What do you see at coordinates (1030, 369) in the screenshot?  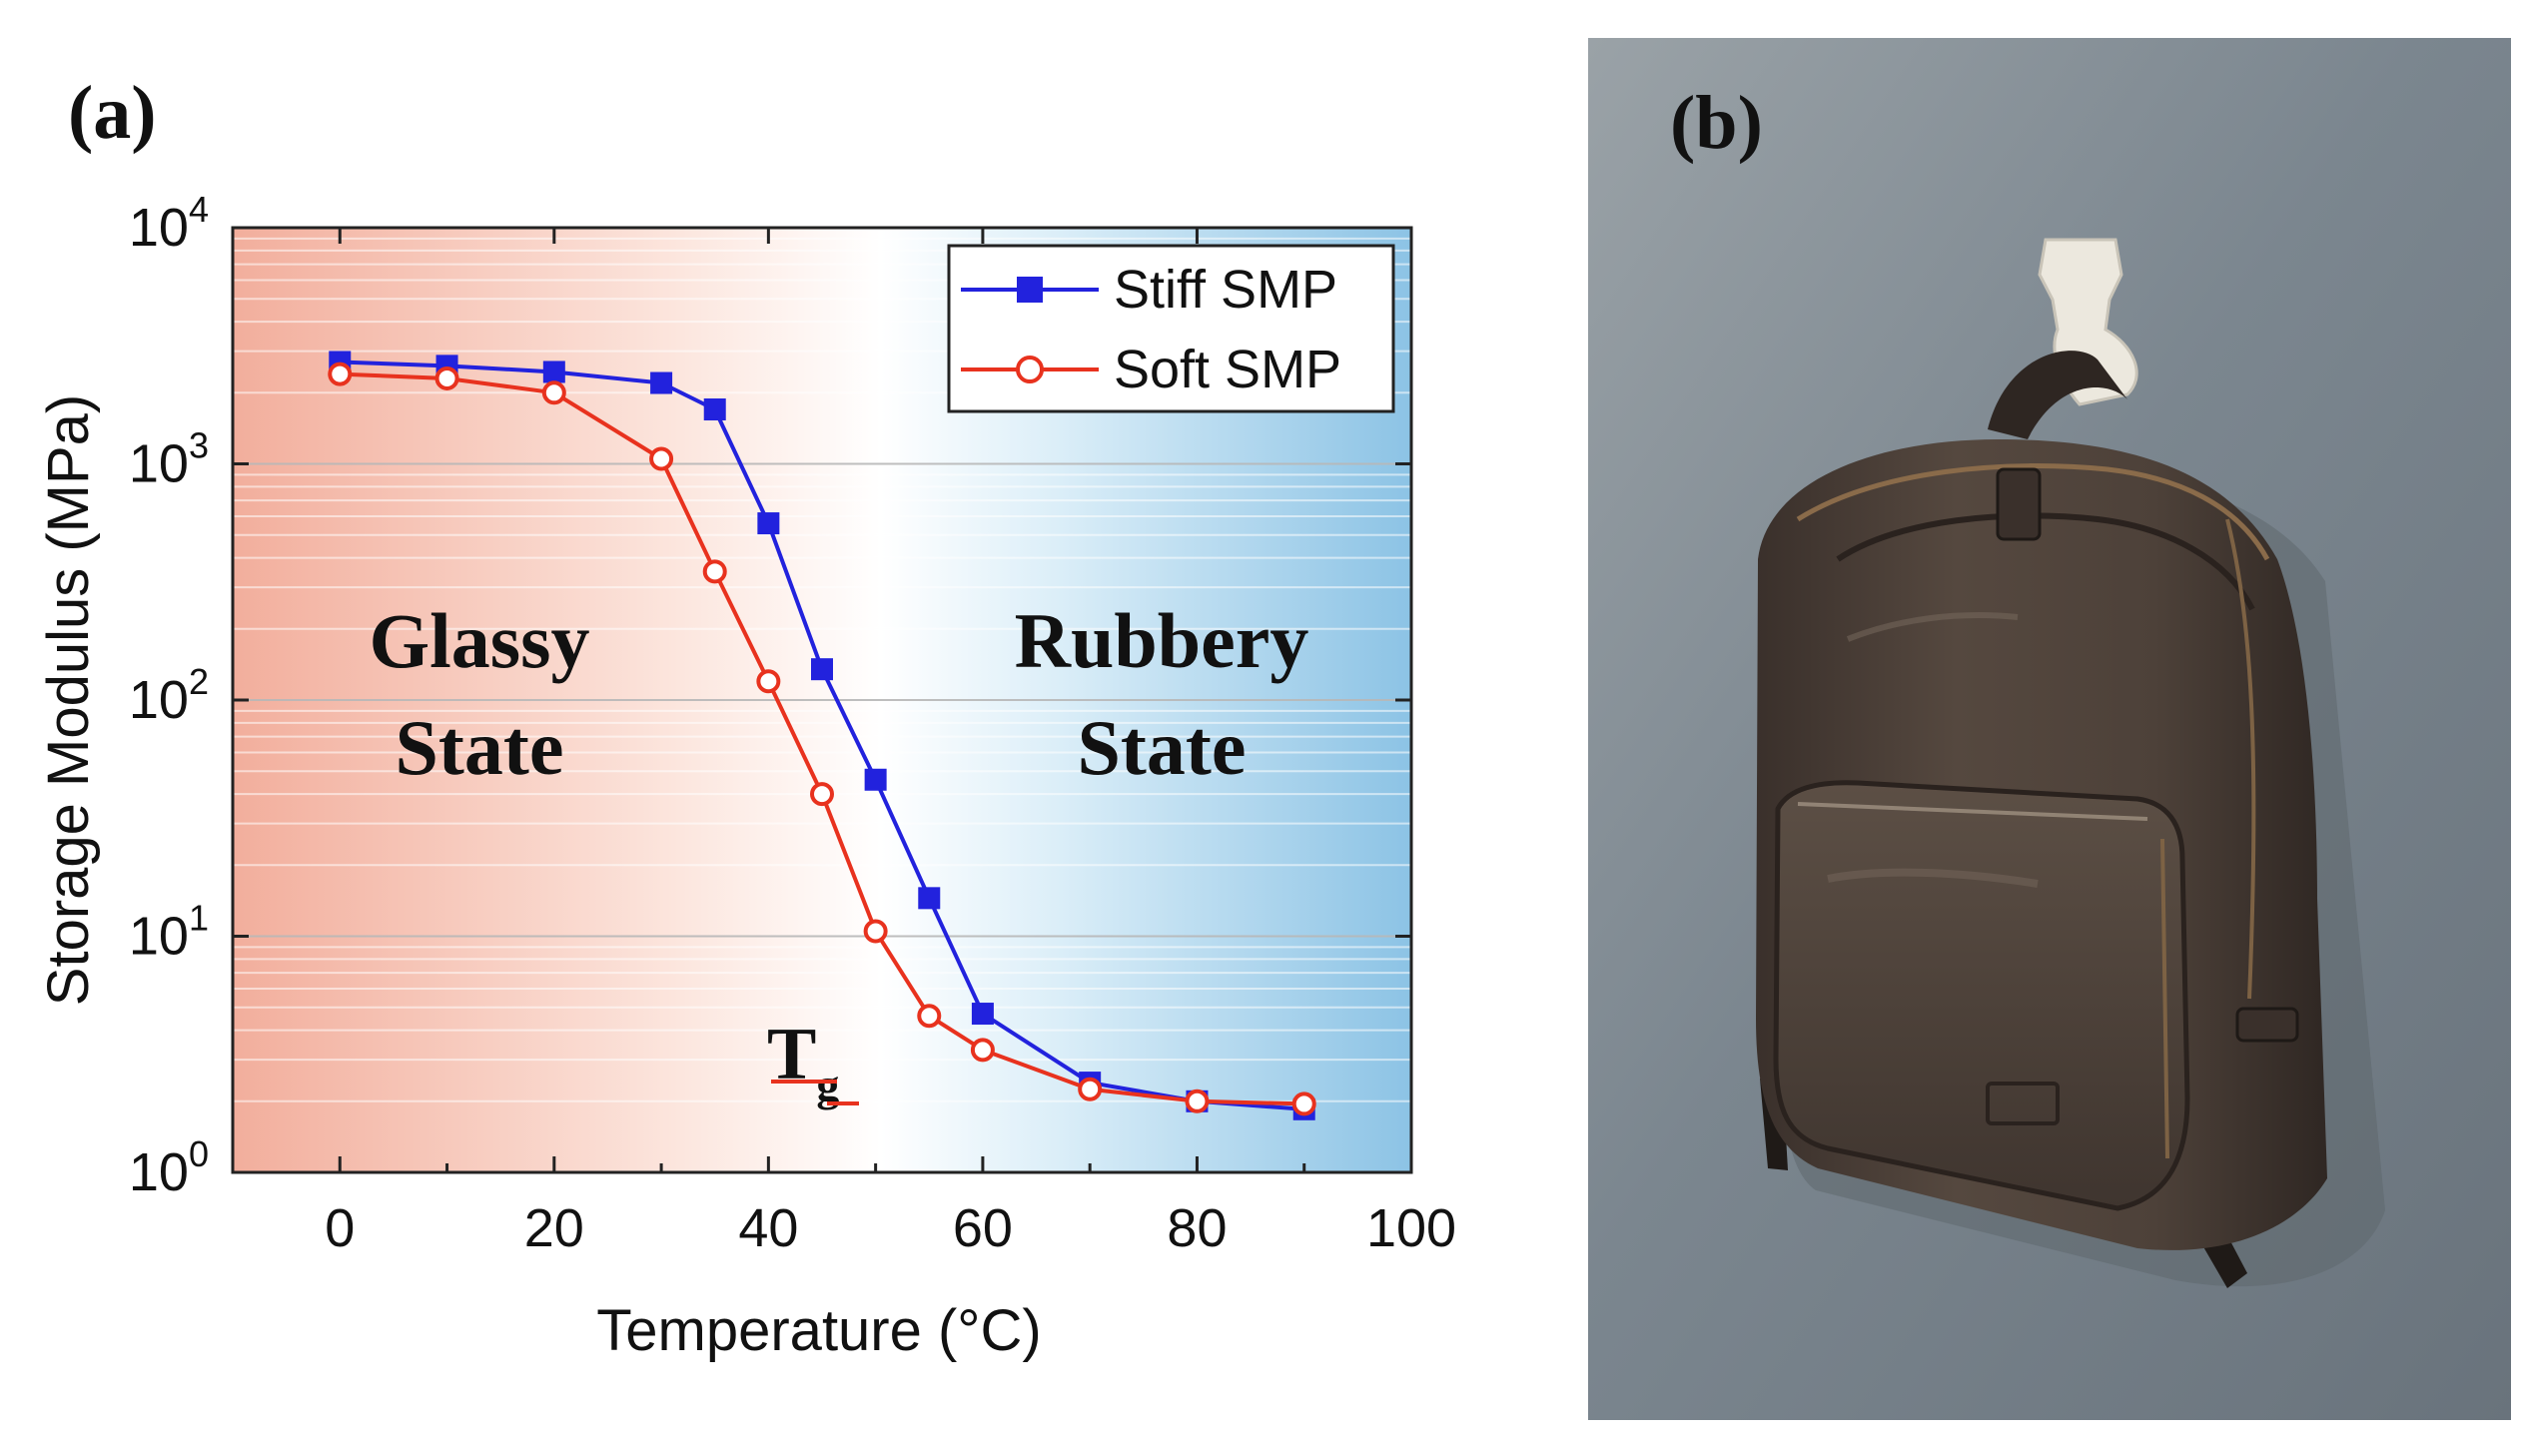 I see `legend-marker-soft` at bounding box center [1030, 369].